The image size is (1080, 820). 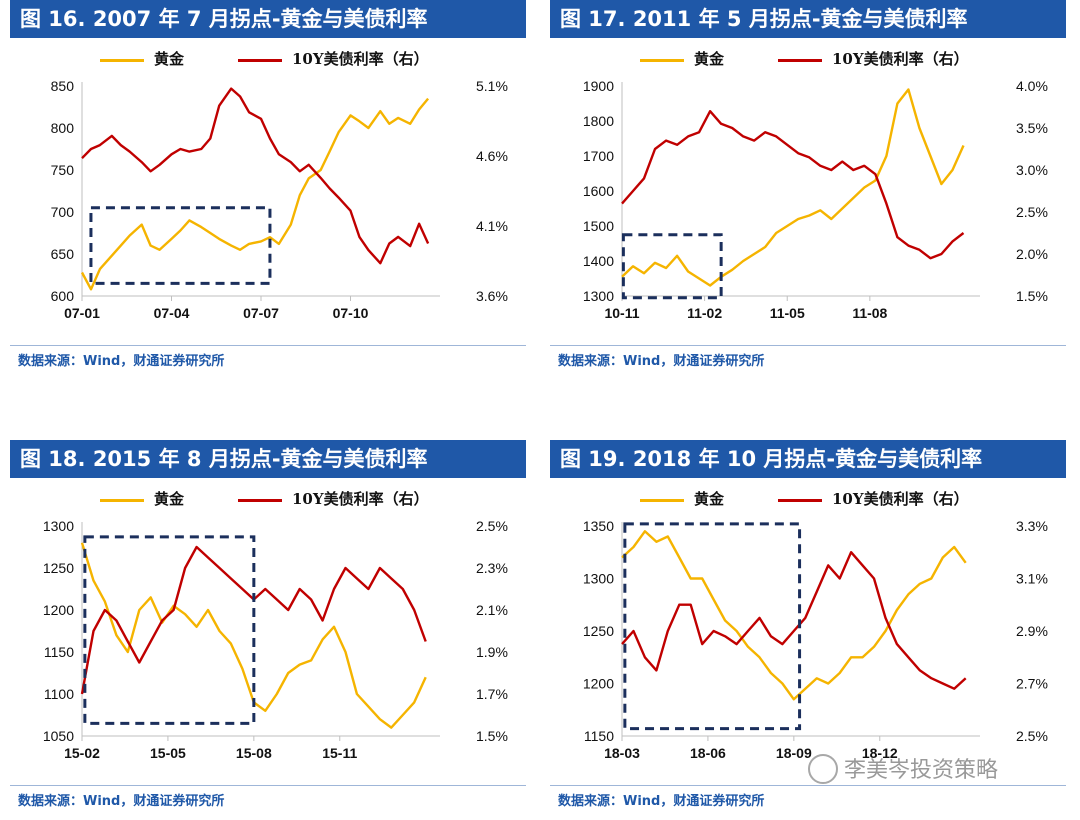 What do you see at coordinates (82, 753) in the screenshot?
I see `x-tick-label: 15-02` at bounding box center [82, 753].